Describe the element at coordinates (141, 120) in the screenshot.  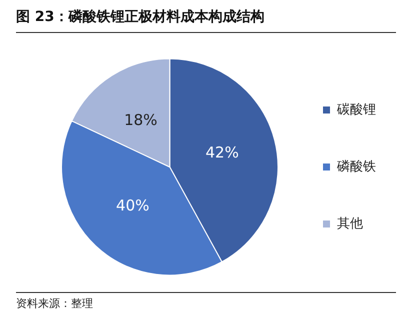
I see `data-label: 18%` at that location.